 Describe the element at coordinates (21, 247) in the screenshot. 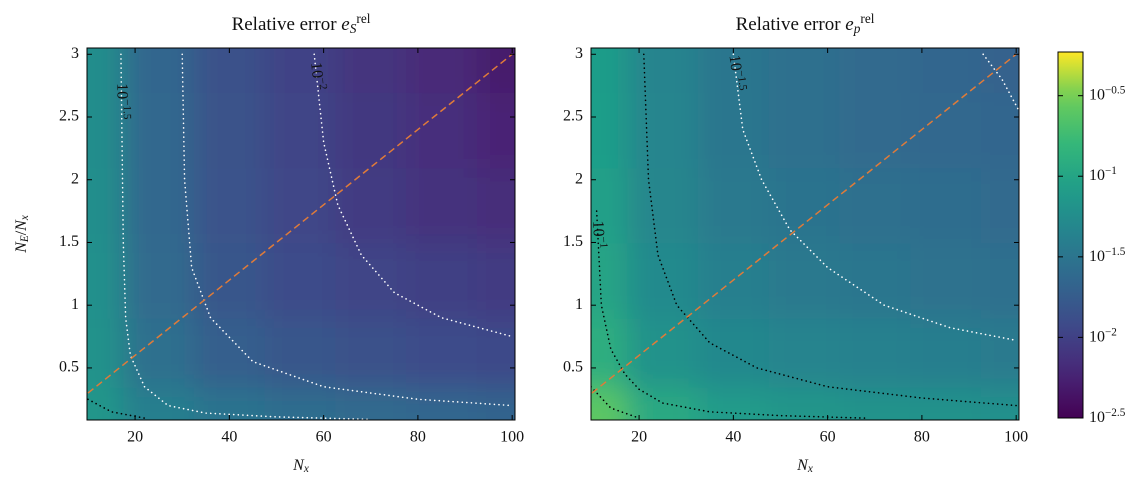

I see `y-axis-label-part: N` at that location.